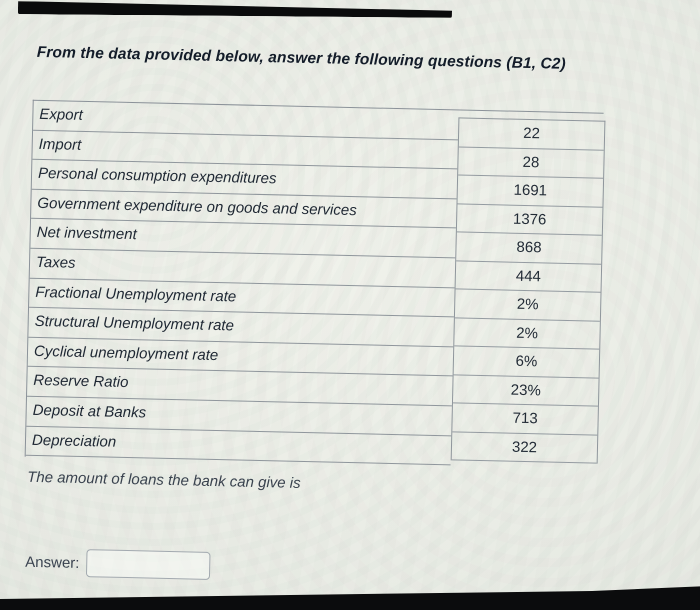 This screenshot has height=610, width=700. I want to click on table-row-value: 22, so click(531, 134).